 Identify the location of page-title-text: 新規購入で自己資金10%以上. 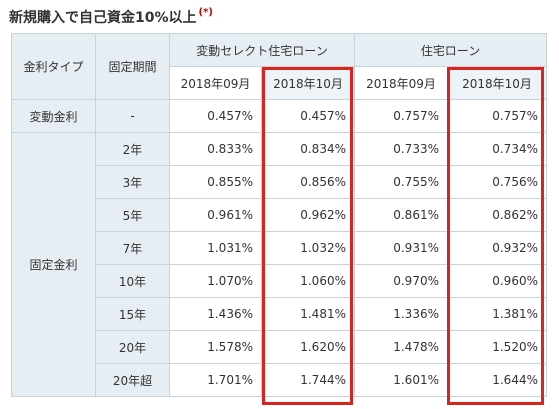
(103, 18).